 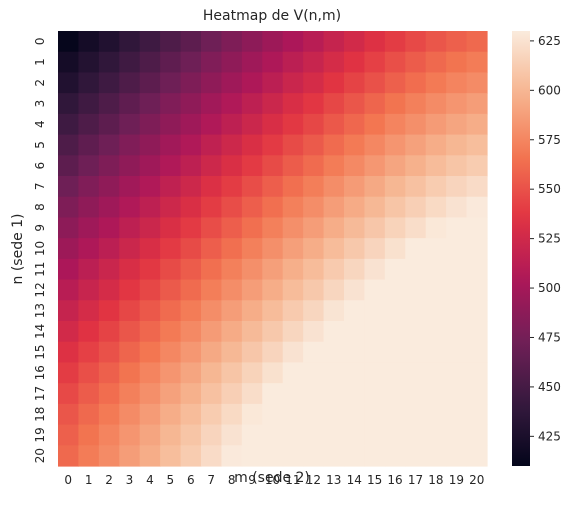 I want to click on y-tick-label: 18, so click(x=40, y=414).